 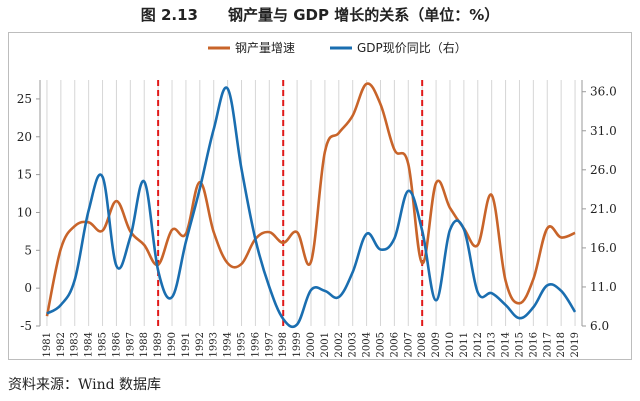 What do you see at coordinates (436, 344) in the screenshot?
I see `x-tick-label: 2009` at bounding box center [436, 344].